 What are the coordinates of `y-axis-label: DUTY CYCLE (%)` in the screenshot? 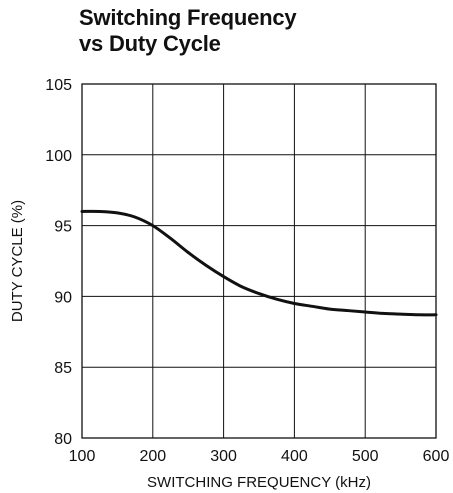 It's located at (17, 261).